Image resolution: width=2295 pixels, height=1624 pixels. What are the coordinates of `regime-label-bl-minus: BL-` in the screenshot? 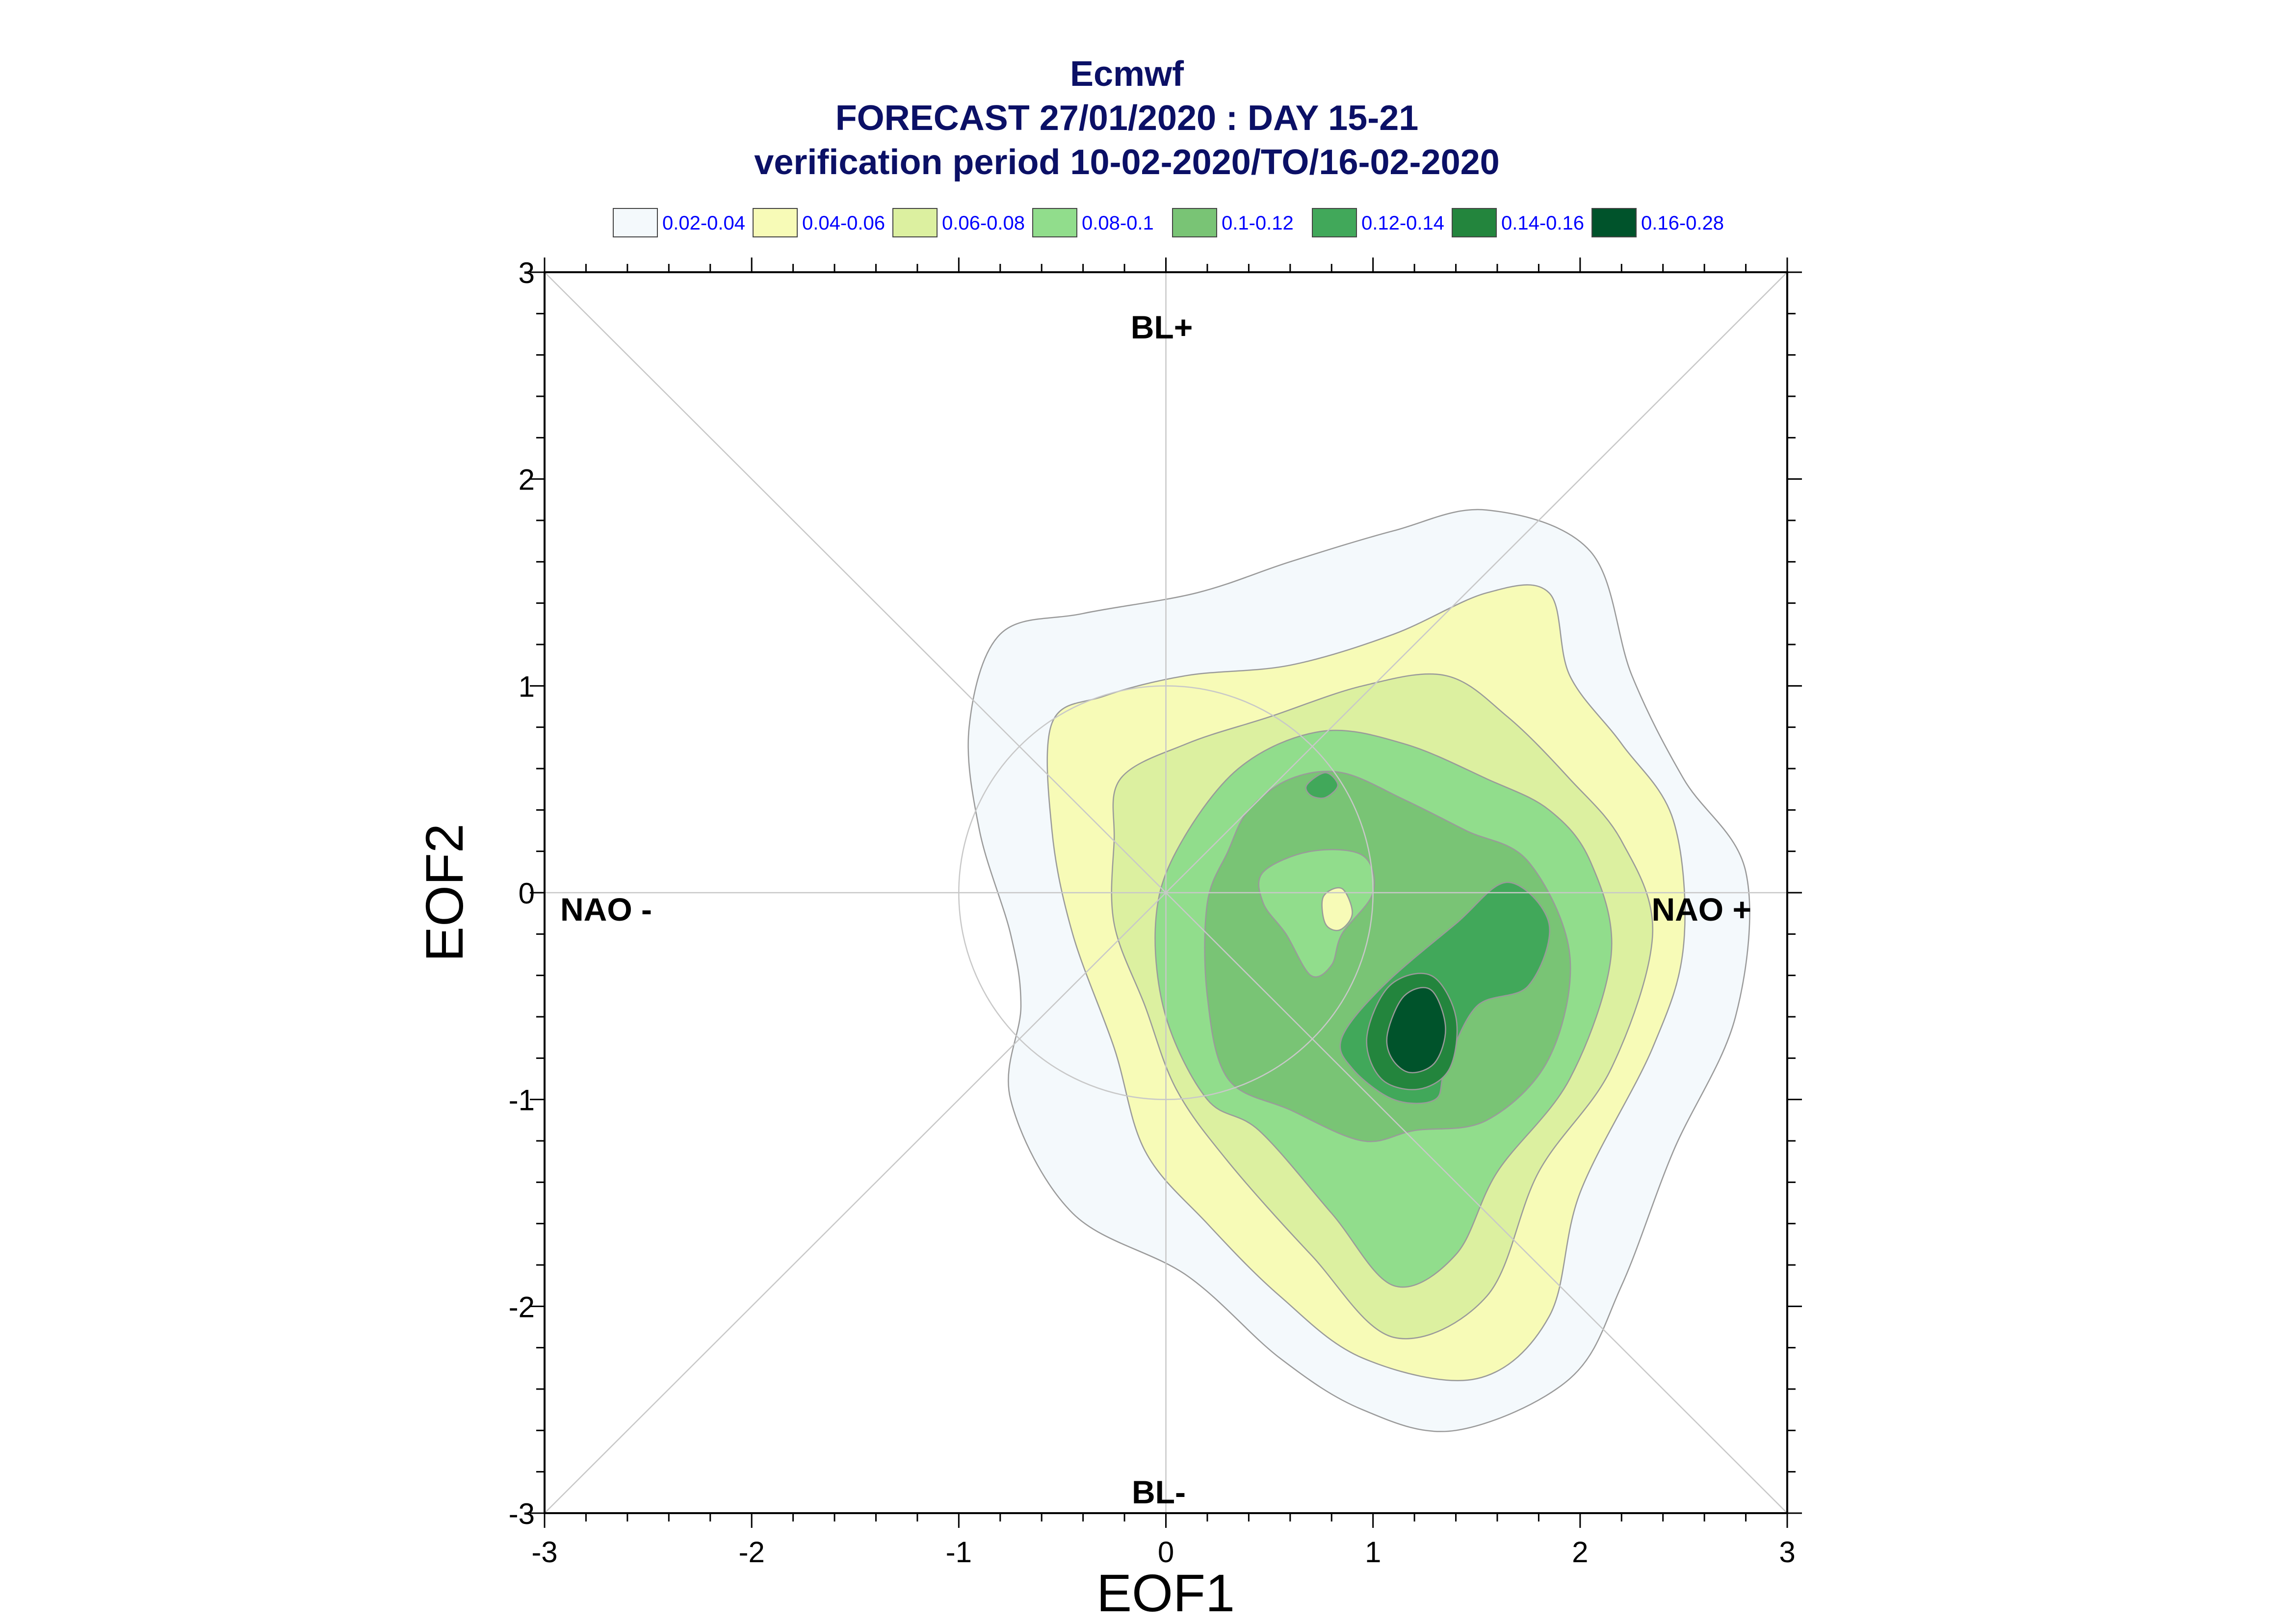 It's located at (1159, 1492).